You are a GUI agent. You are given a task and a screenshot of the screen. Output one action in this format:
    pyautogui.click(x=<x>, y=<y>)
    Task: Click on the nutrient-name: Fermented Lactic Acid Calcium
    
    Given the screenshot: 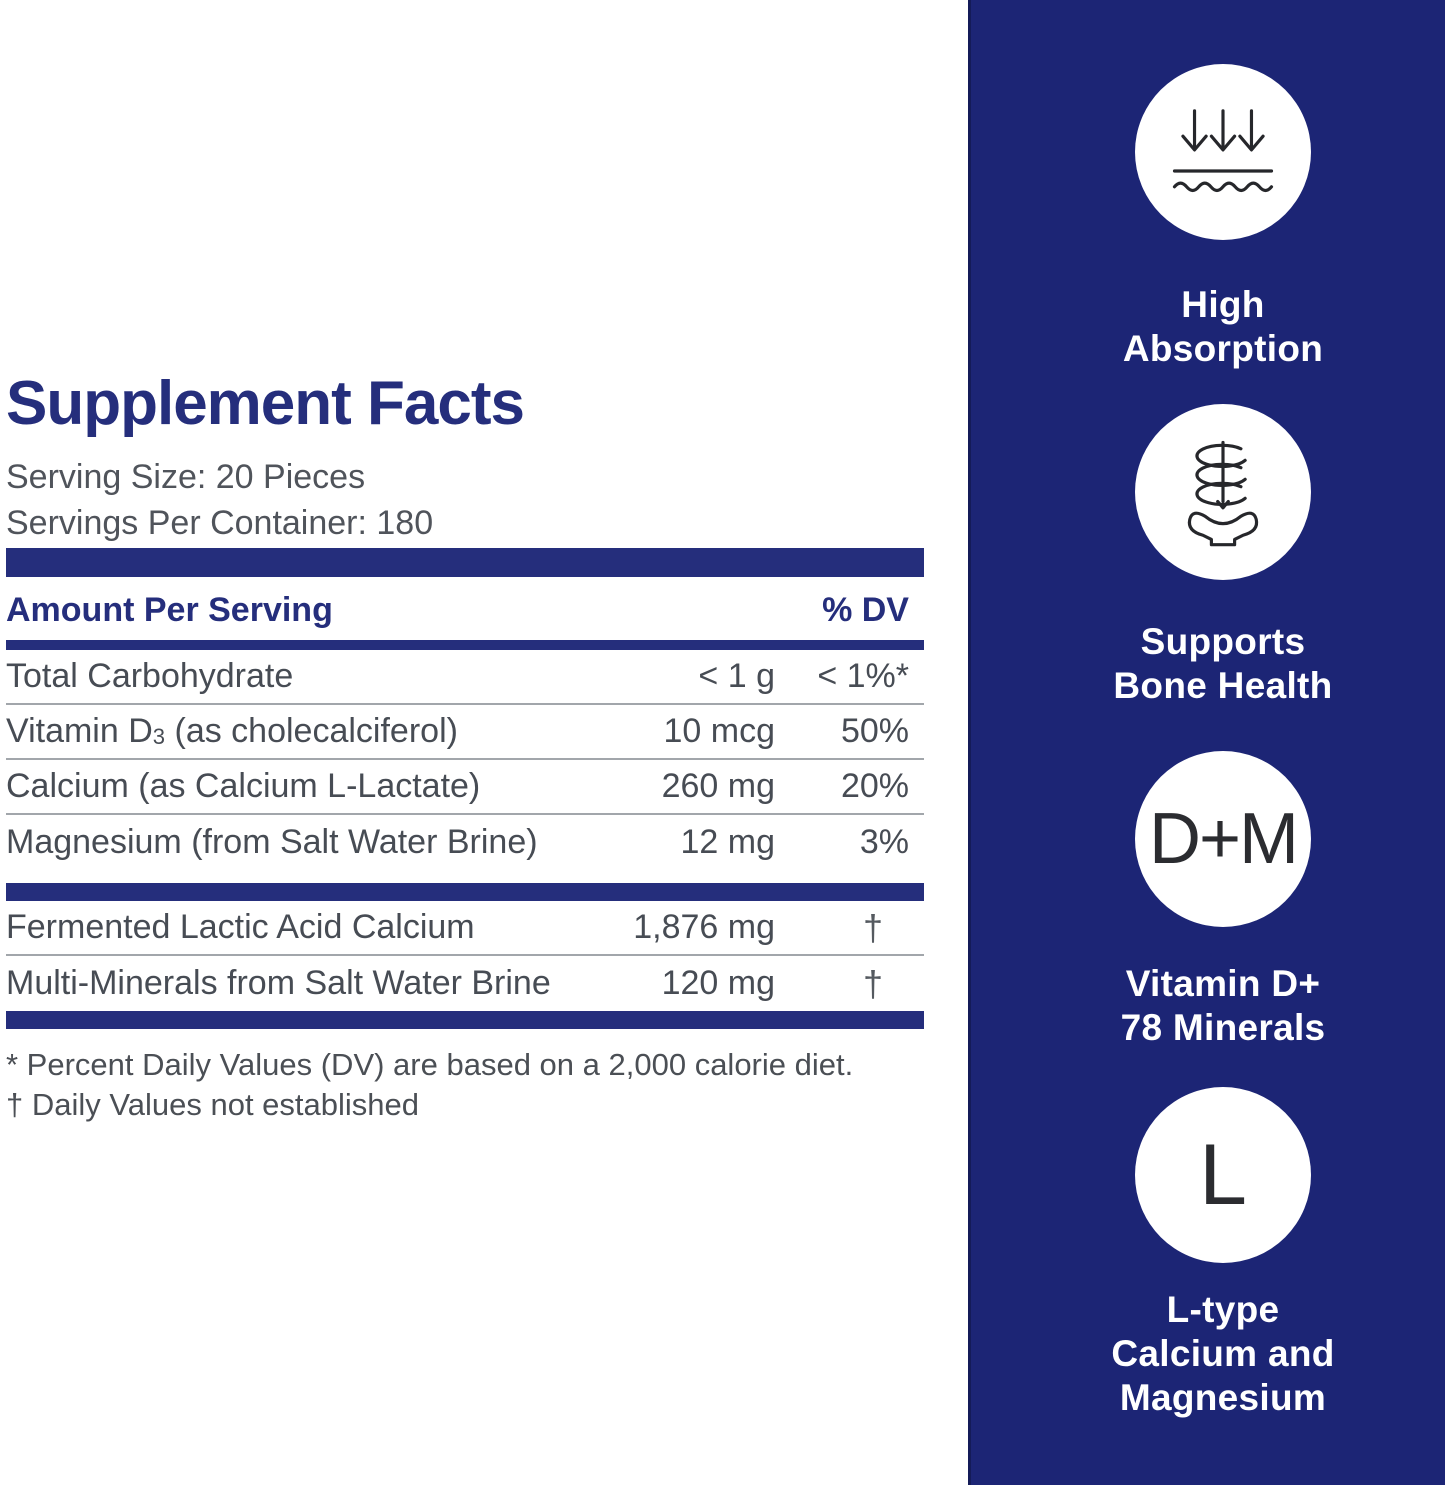 What is the action you would take?
    pyautogui.click(x=240, y=927)
    